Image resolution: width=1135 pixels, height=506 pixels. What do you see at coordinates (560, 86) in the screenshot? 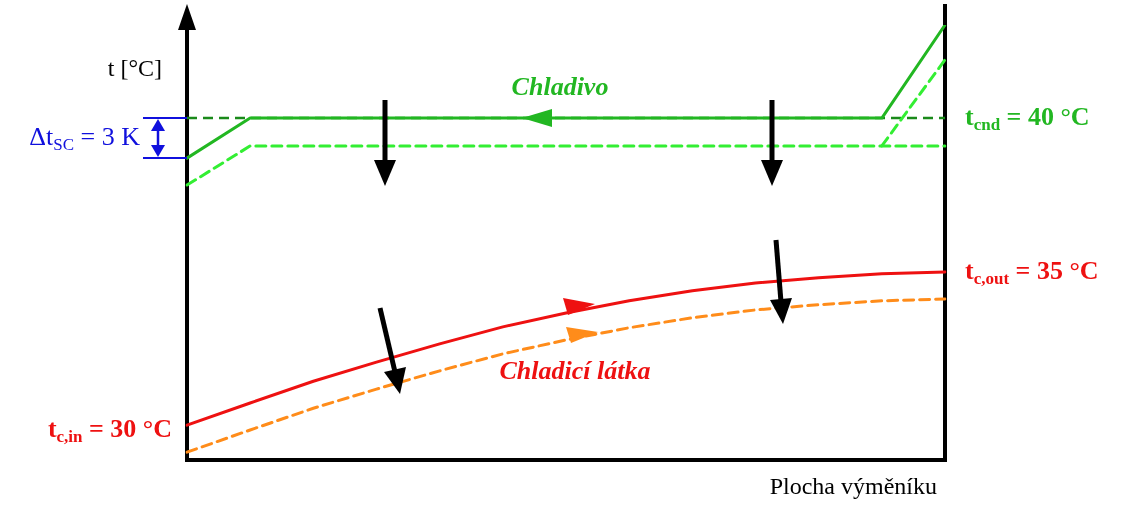
I see `annotation: Chladivo` at bounding box center [560, 86].